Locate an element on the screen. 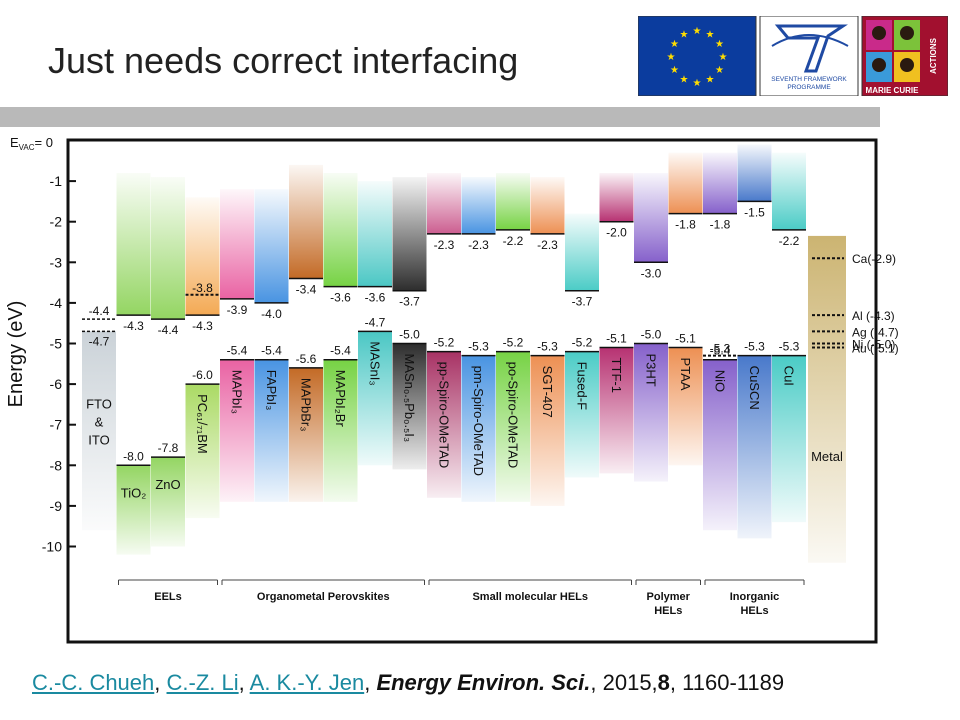 The width and height of the screenshot is (960, 720). metal-work-function-label: Ni (-5.0) is located at coordinates (873, 345).